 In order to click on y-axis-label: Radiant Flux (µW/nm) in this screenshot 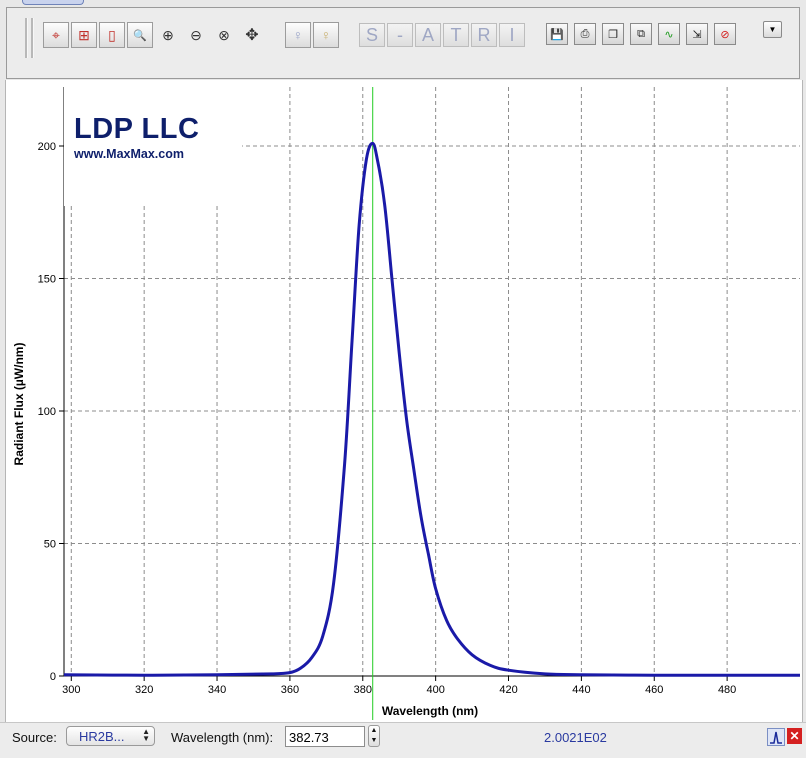, I will do `click(19, 404)`.